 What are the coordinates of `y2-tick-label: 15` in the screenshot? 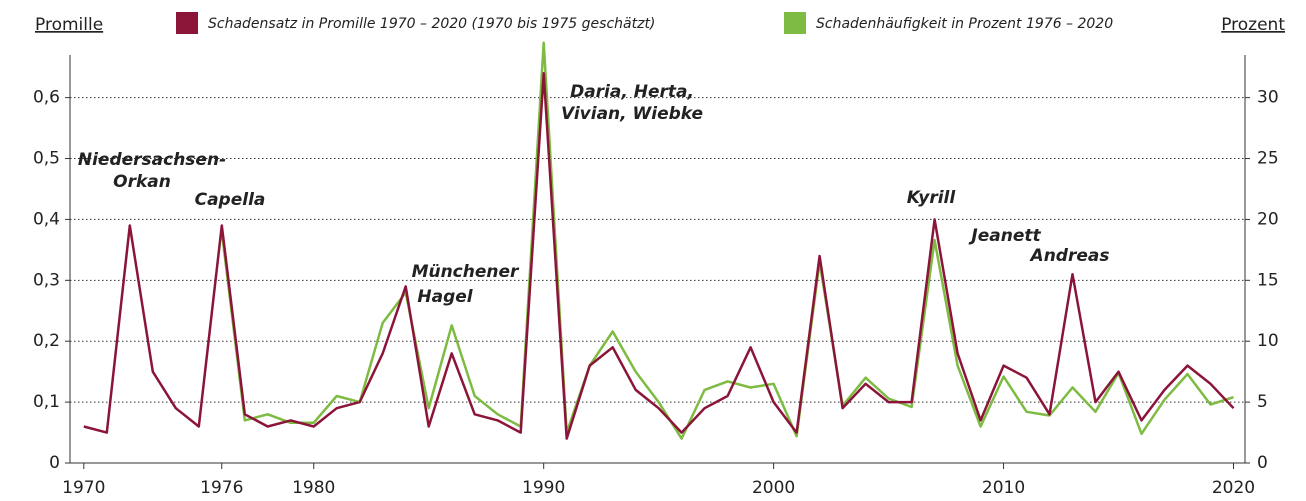 It's located at (1268, 280).